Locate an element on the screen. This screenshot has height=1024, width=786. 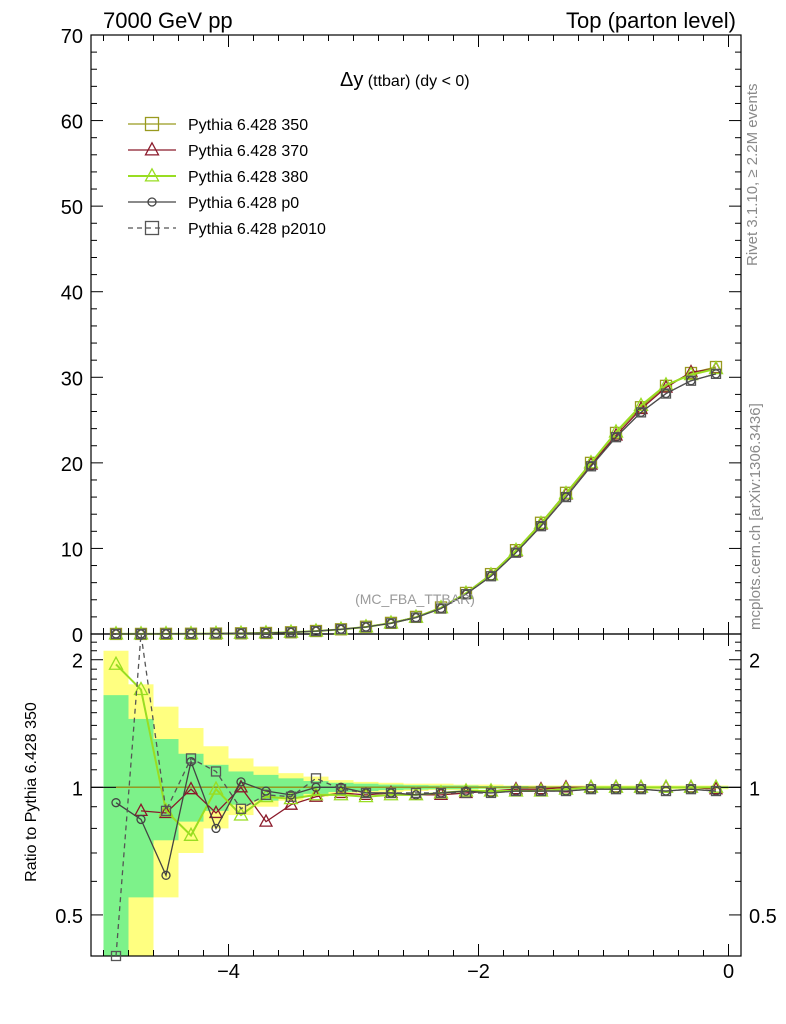
legend-label: Pythia 6.428 380 is located at coordinates (248, 177).